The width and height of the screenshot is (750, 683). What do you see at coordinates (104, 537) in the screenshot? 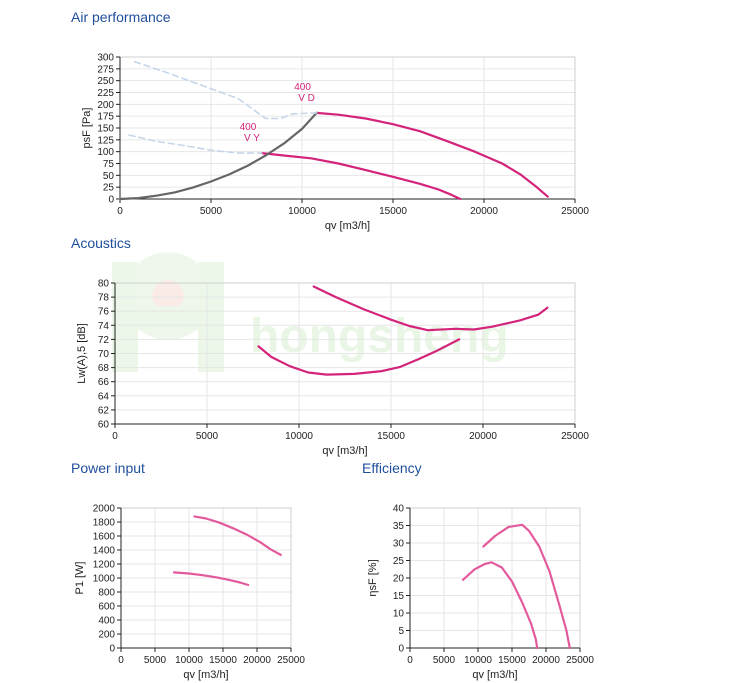
I see `y-tick-label: 1600` at bounding box center [104, 537].